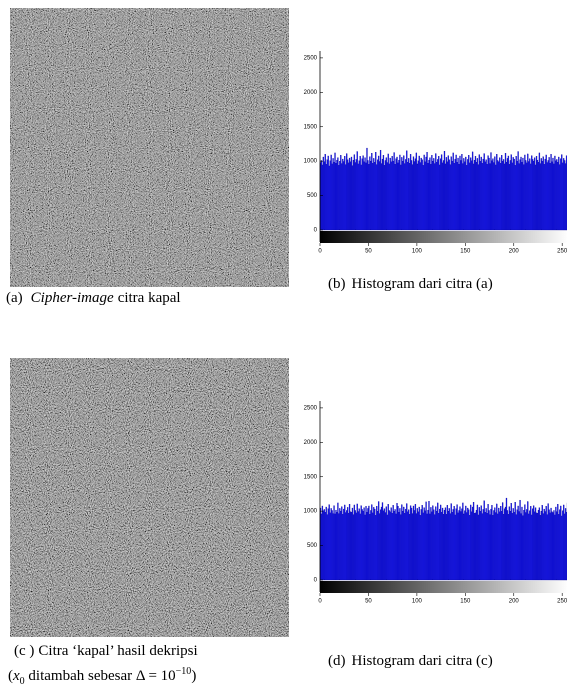 This screenshot has height=688, width=567. What do you see at coordinates (422, 661) in the screenshot?
I see `caption-text: Histogram dari citra (c)` at bounding box center [422, 661].